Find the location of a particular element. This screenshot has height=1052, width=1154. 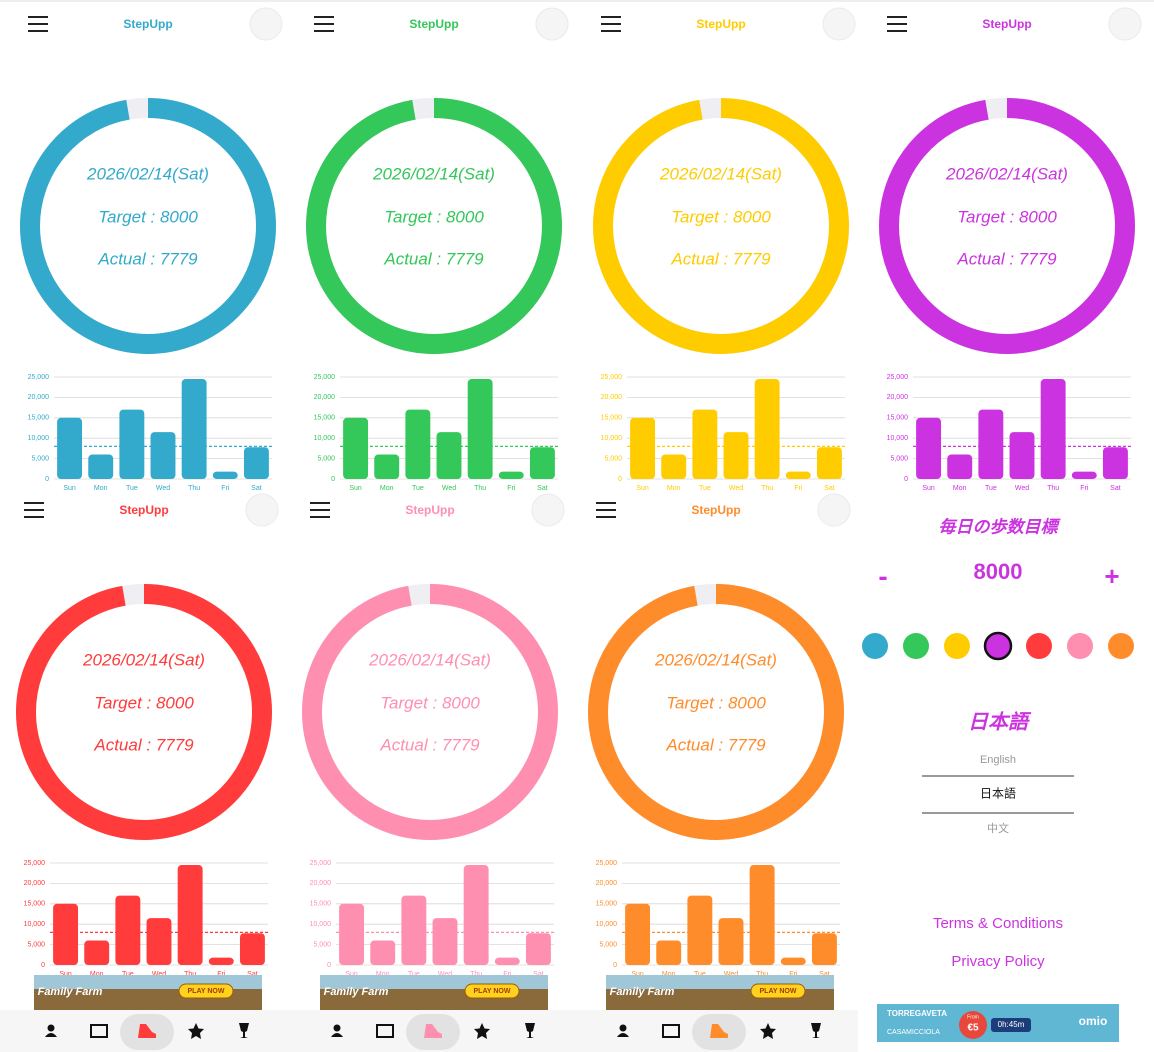

language-option: English is located at coordinates (998, 760).